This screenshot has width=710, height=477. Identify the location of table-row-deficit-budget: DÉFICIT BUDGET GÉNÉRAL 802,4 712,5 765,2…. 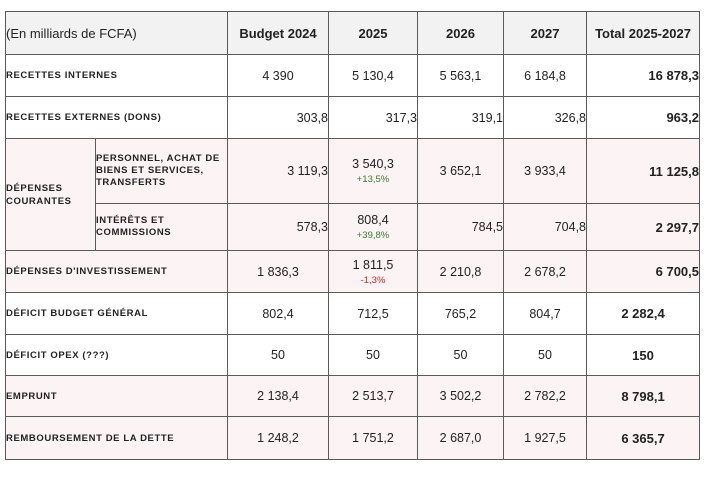
(352, 313).